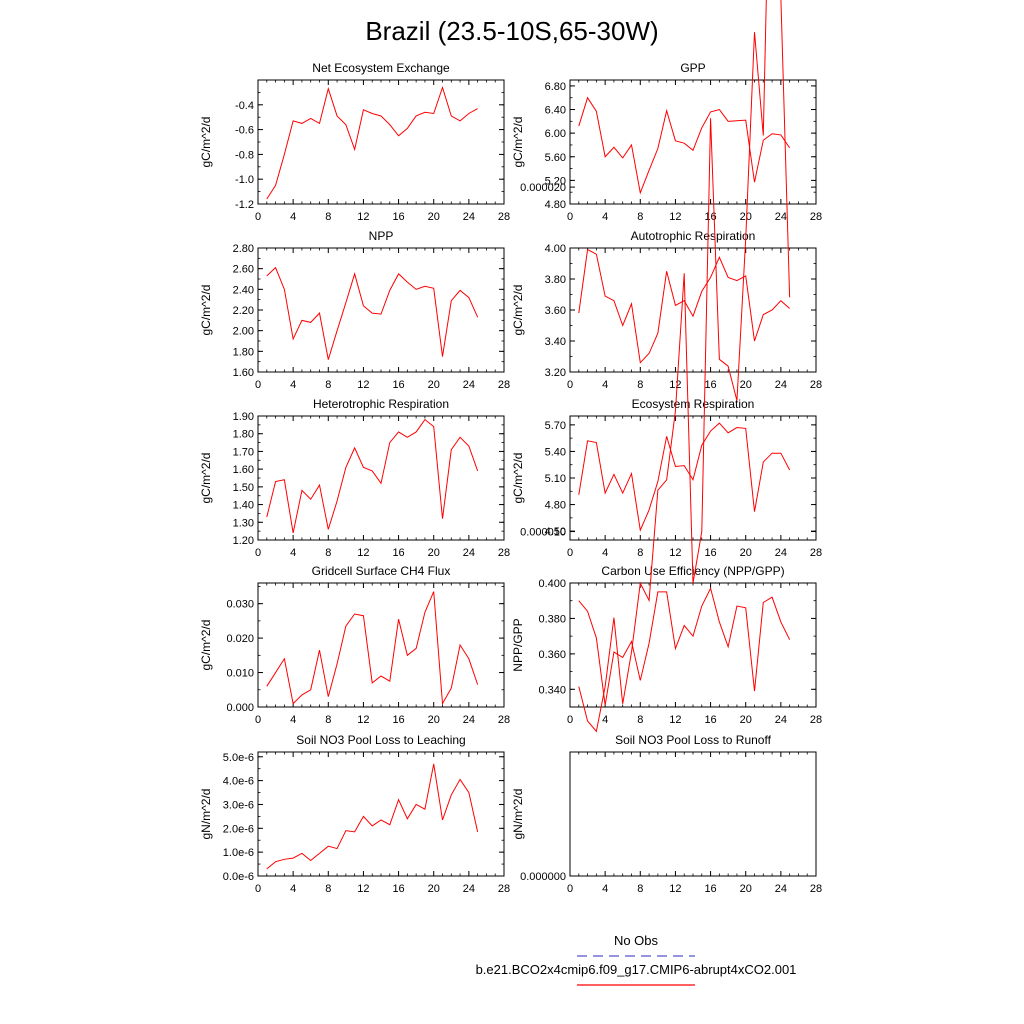 The height and width of the screenshot is (1024, 1024). I want to click on y-tick-label: 0.020, so click(240, 639).